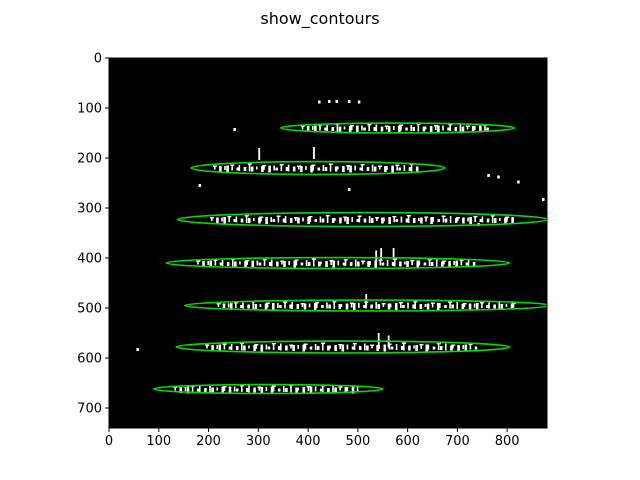 This screenshot has height=480, width=640. I want to click on y-tick-label: 400, so click(89, 259).